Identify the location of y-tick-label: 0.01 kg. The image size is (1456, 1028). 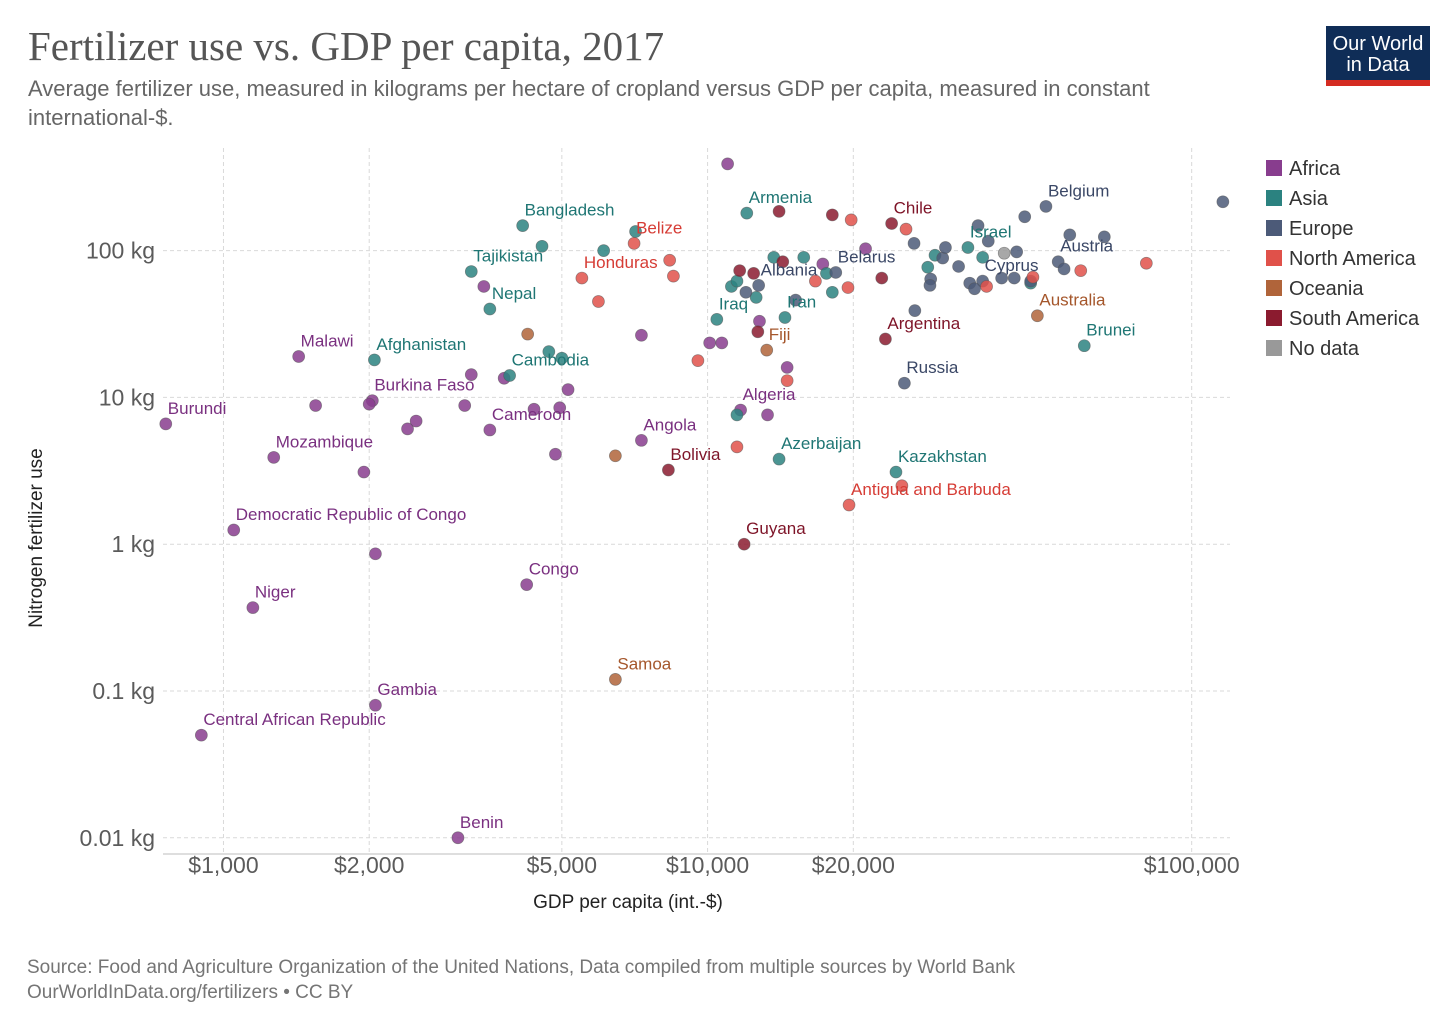
(117, 838).